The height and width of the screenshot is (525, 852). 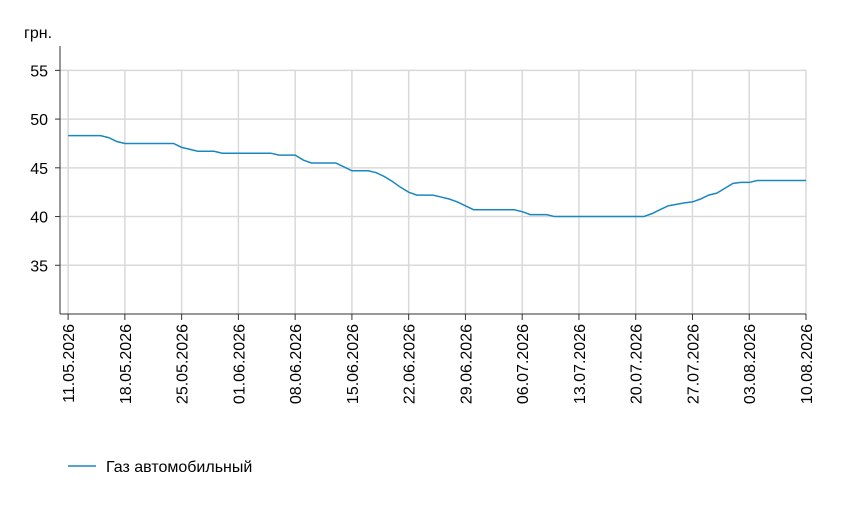 What do you see at coordinates (126, 364) in the screenshot?
I see `x-tick-label: 18.05.2026` at bounding box center [126, 364].